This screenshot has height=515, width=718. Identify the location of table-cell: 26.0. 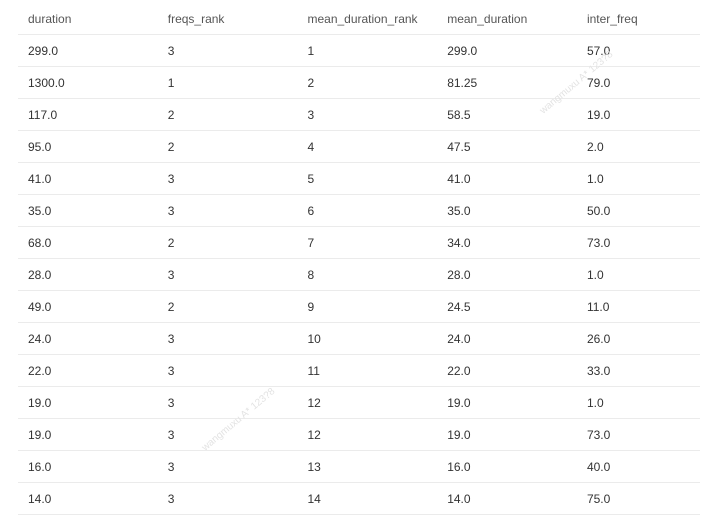
(598, 338).